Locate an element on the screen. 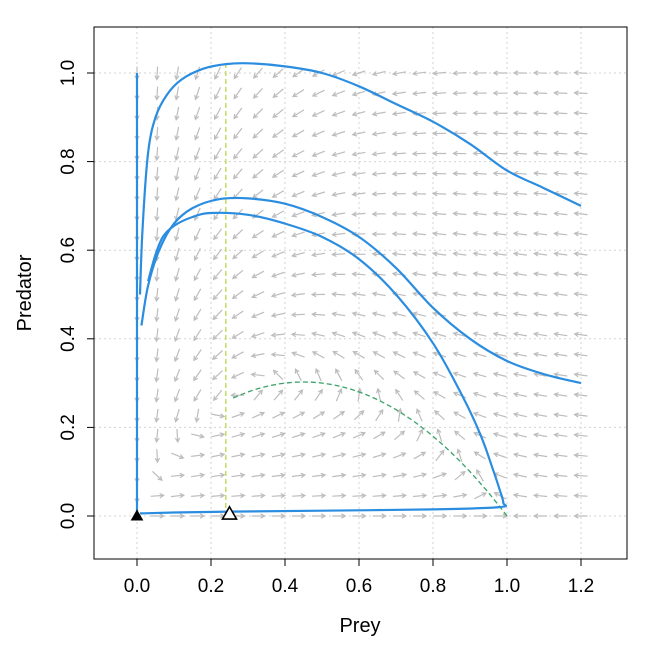  y-tick-label: 1.0 is located at coordinates (68, 73).